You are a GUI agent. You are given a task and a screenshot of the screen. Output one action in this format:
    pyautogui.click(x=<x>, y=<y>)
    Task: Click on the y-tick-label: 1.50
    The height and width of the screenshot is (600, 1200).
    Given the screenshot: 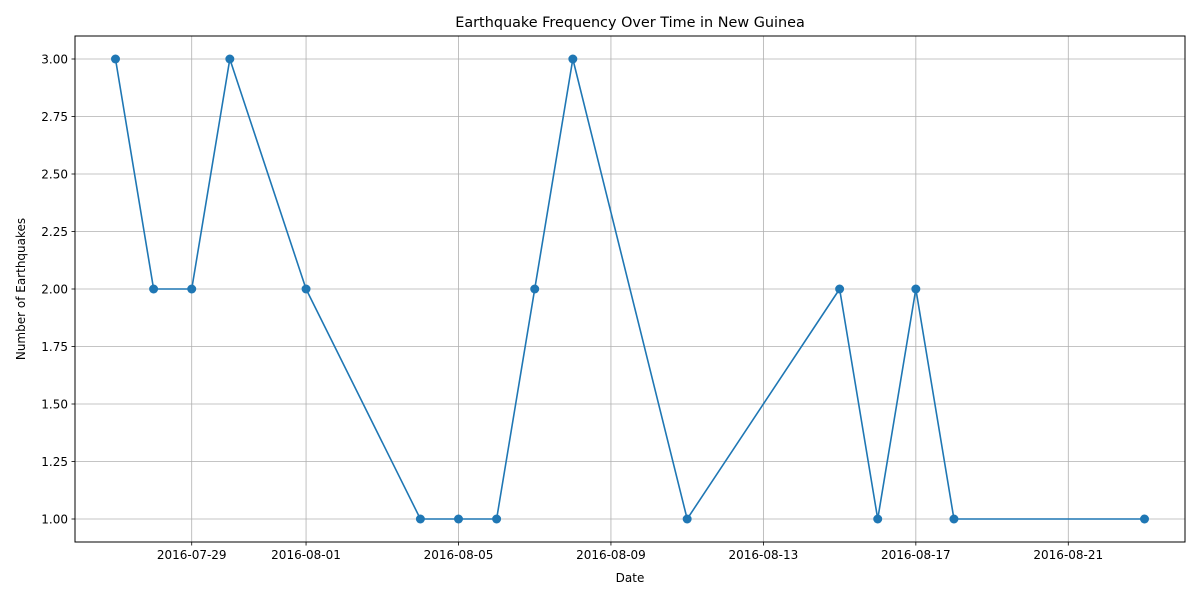 What is the action you would take?
    pyautogui.click(x=54, y=404)
    